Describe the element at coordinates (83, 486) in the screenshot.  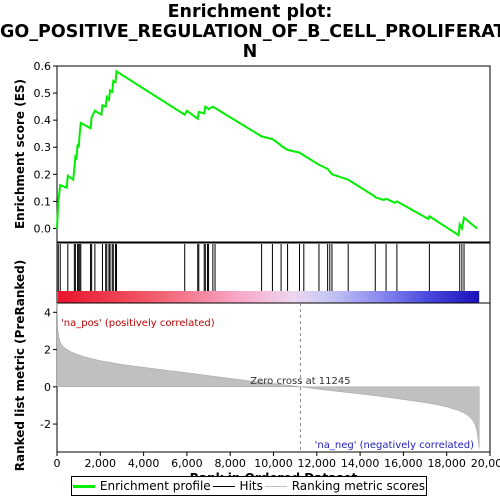
I see `legend-swatch-profile` at that location.